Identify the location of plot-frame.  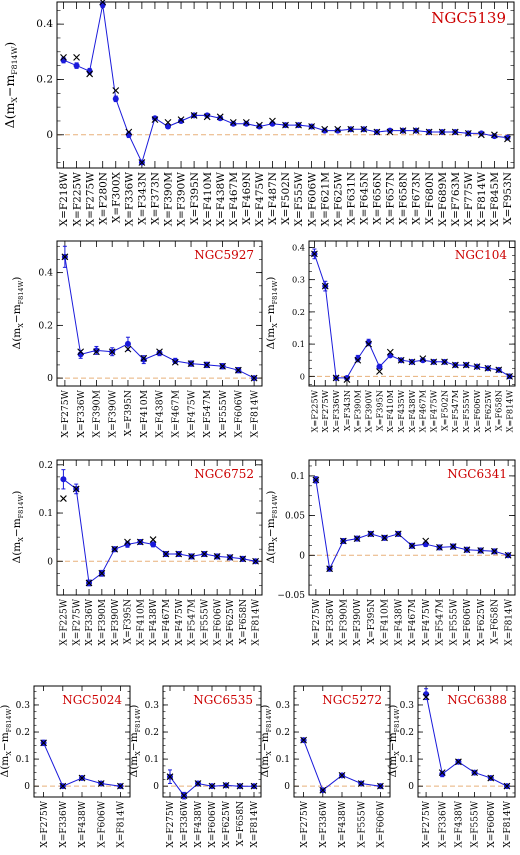
(466, 741).